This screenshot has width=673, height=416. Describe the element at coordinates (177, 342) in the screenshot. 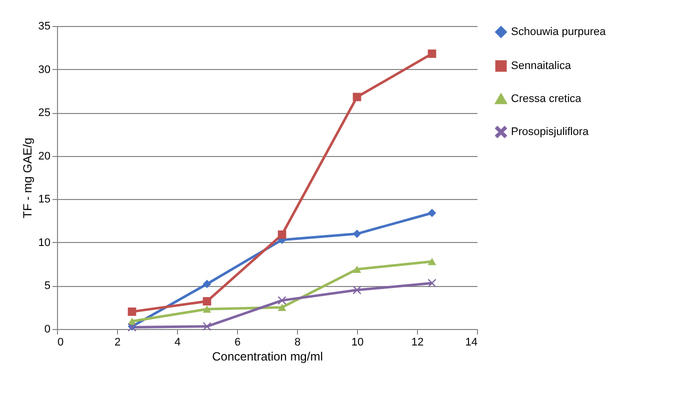

I see `x-tick-label: 4` at that location.